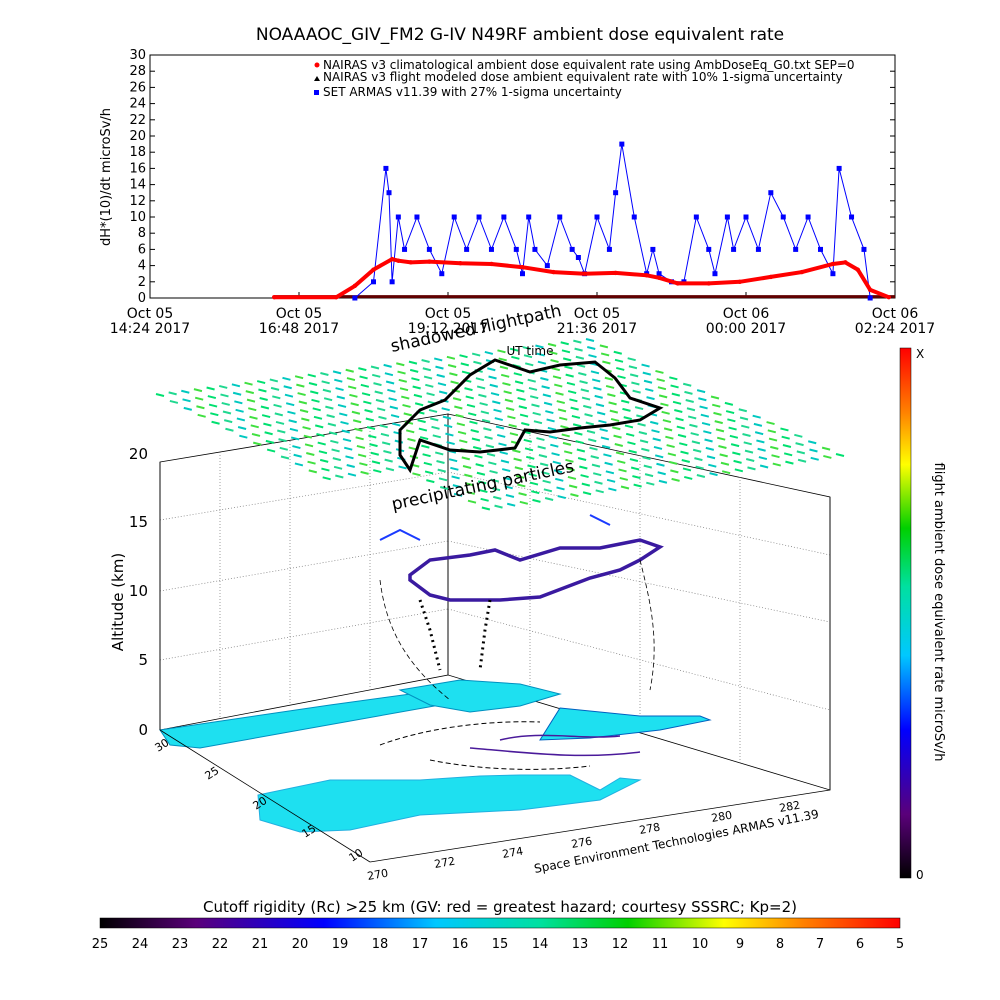  I want to click on lat-ticks: 30 25 20 15 10, so click(259, 800).